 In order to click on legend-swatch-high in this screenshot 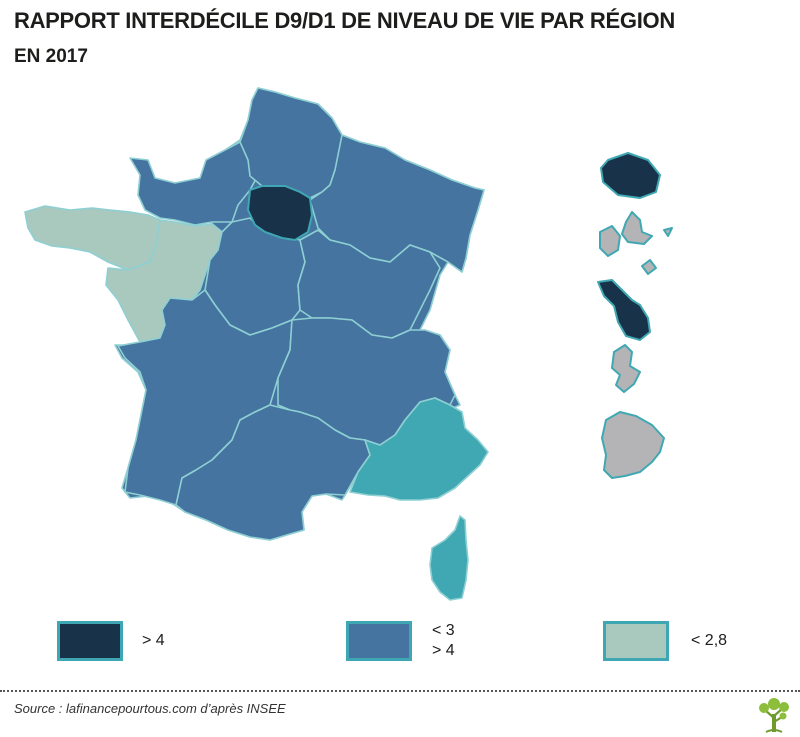, I will do `click(90, 641)`.